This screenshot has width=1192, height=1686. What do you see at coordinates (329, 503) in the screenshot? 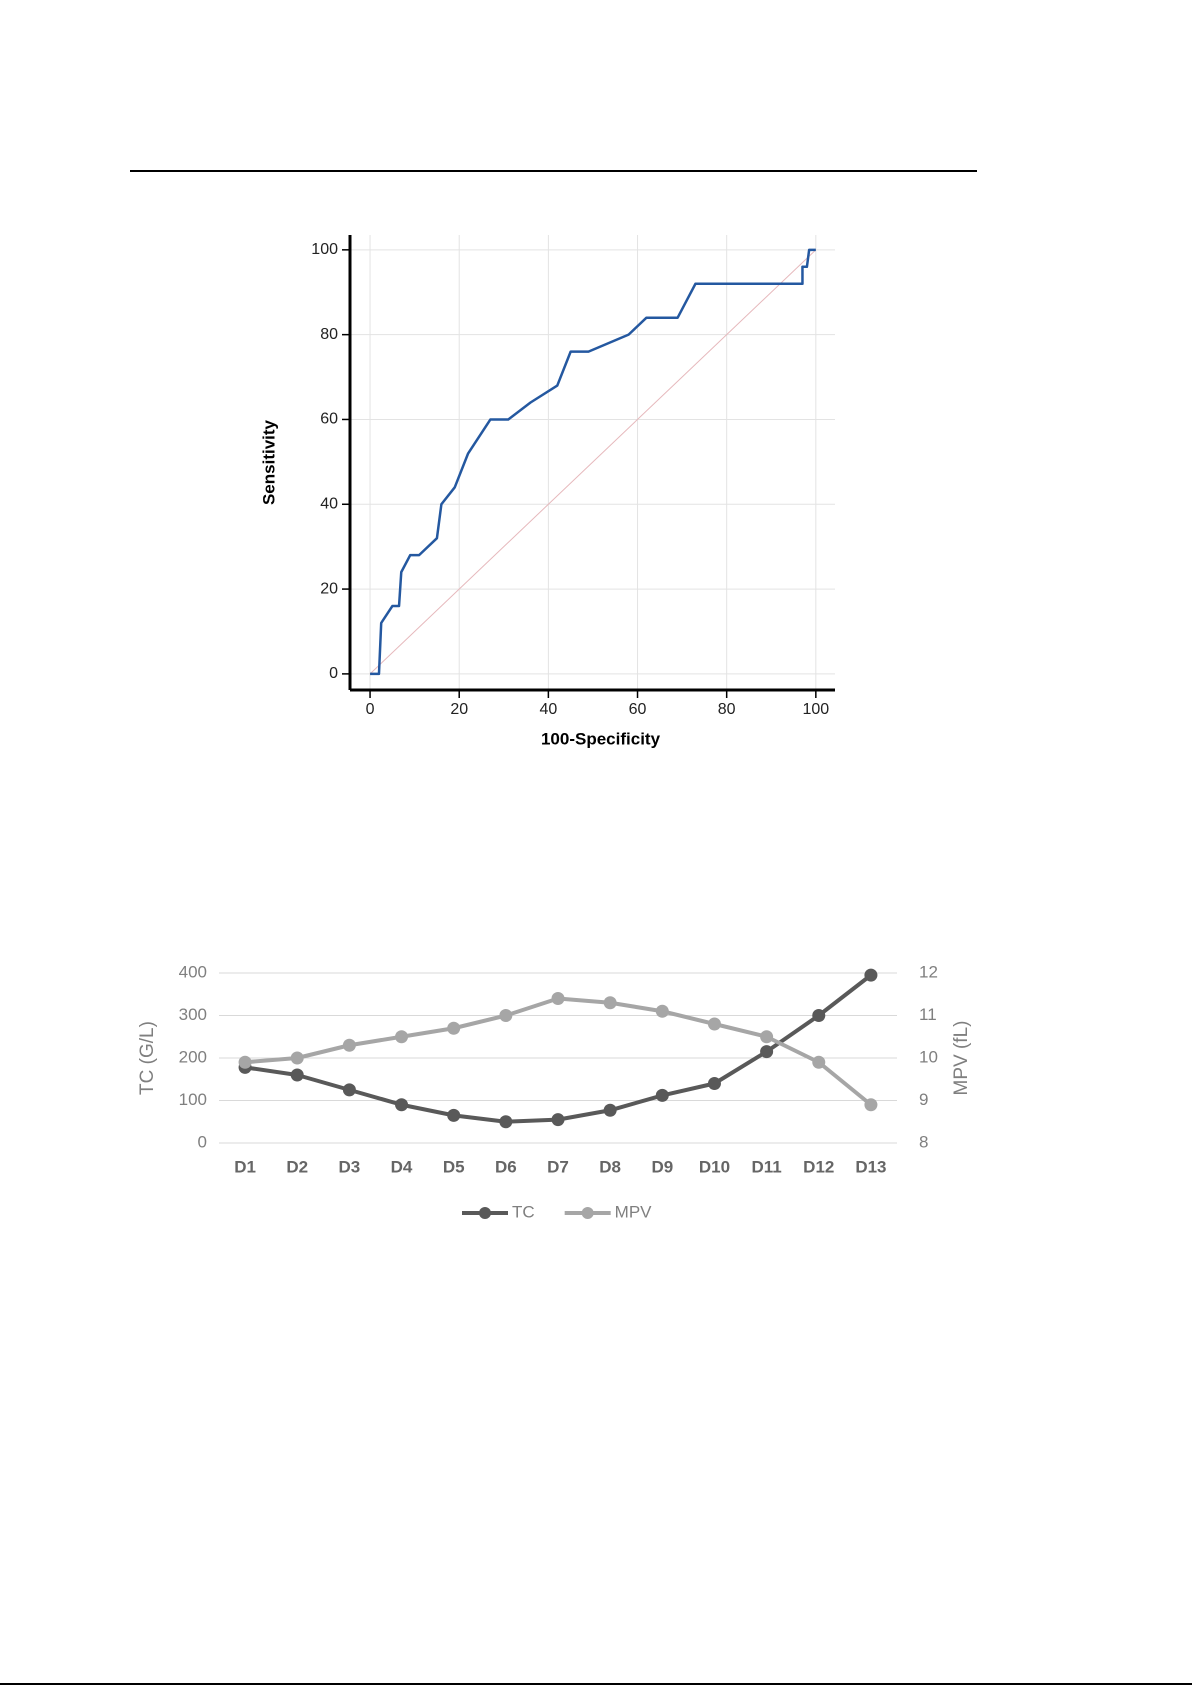
I see `y-tick-label: 40` at bounding box center [329, 503].